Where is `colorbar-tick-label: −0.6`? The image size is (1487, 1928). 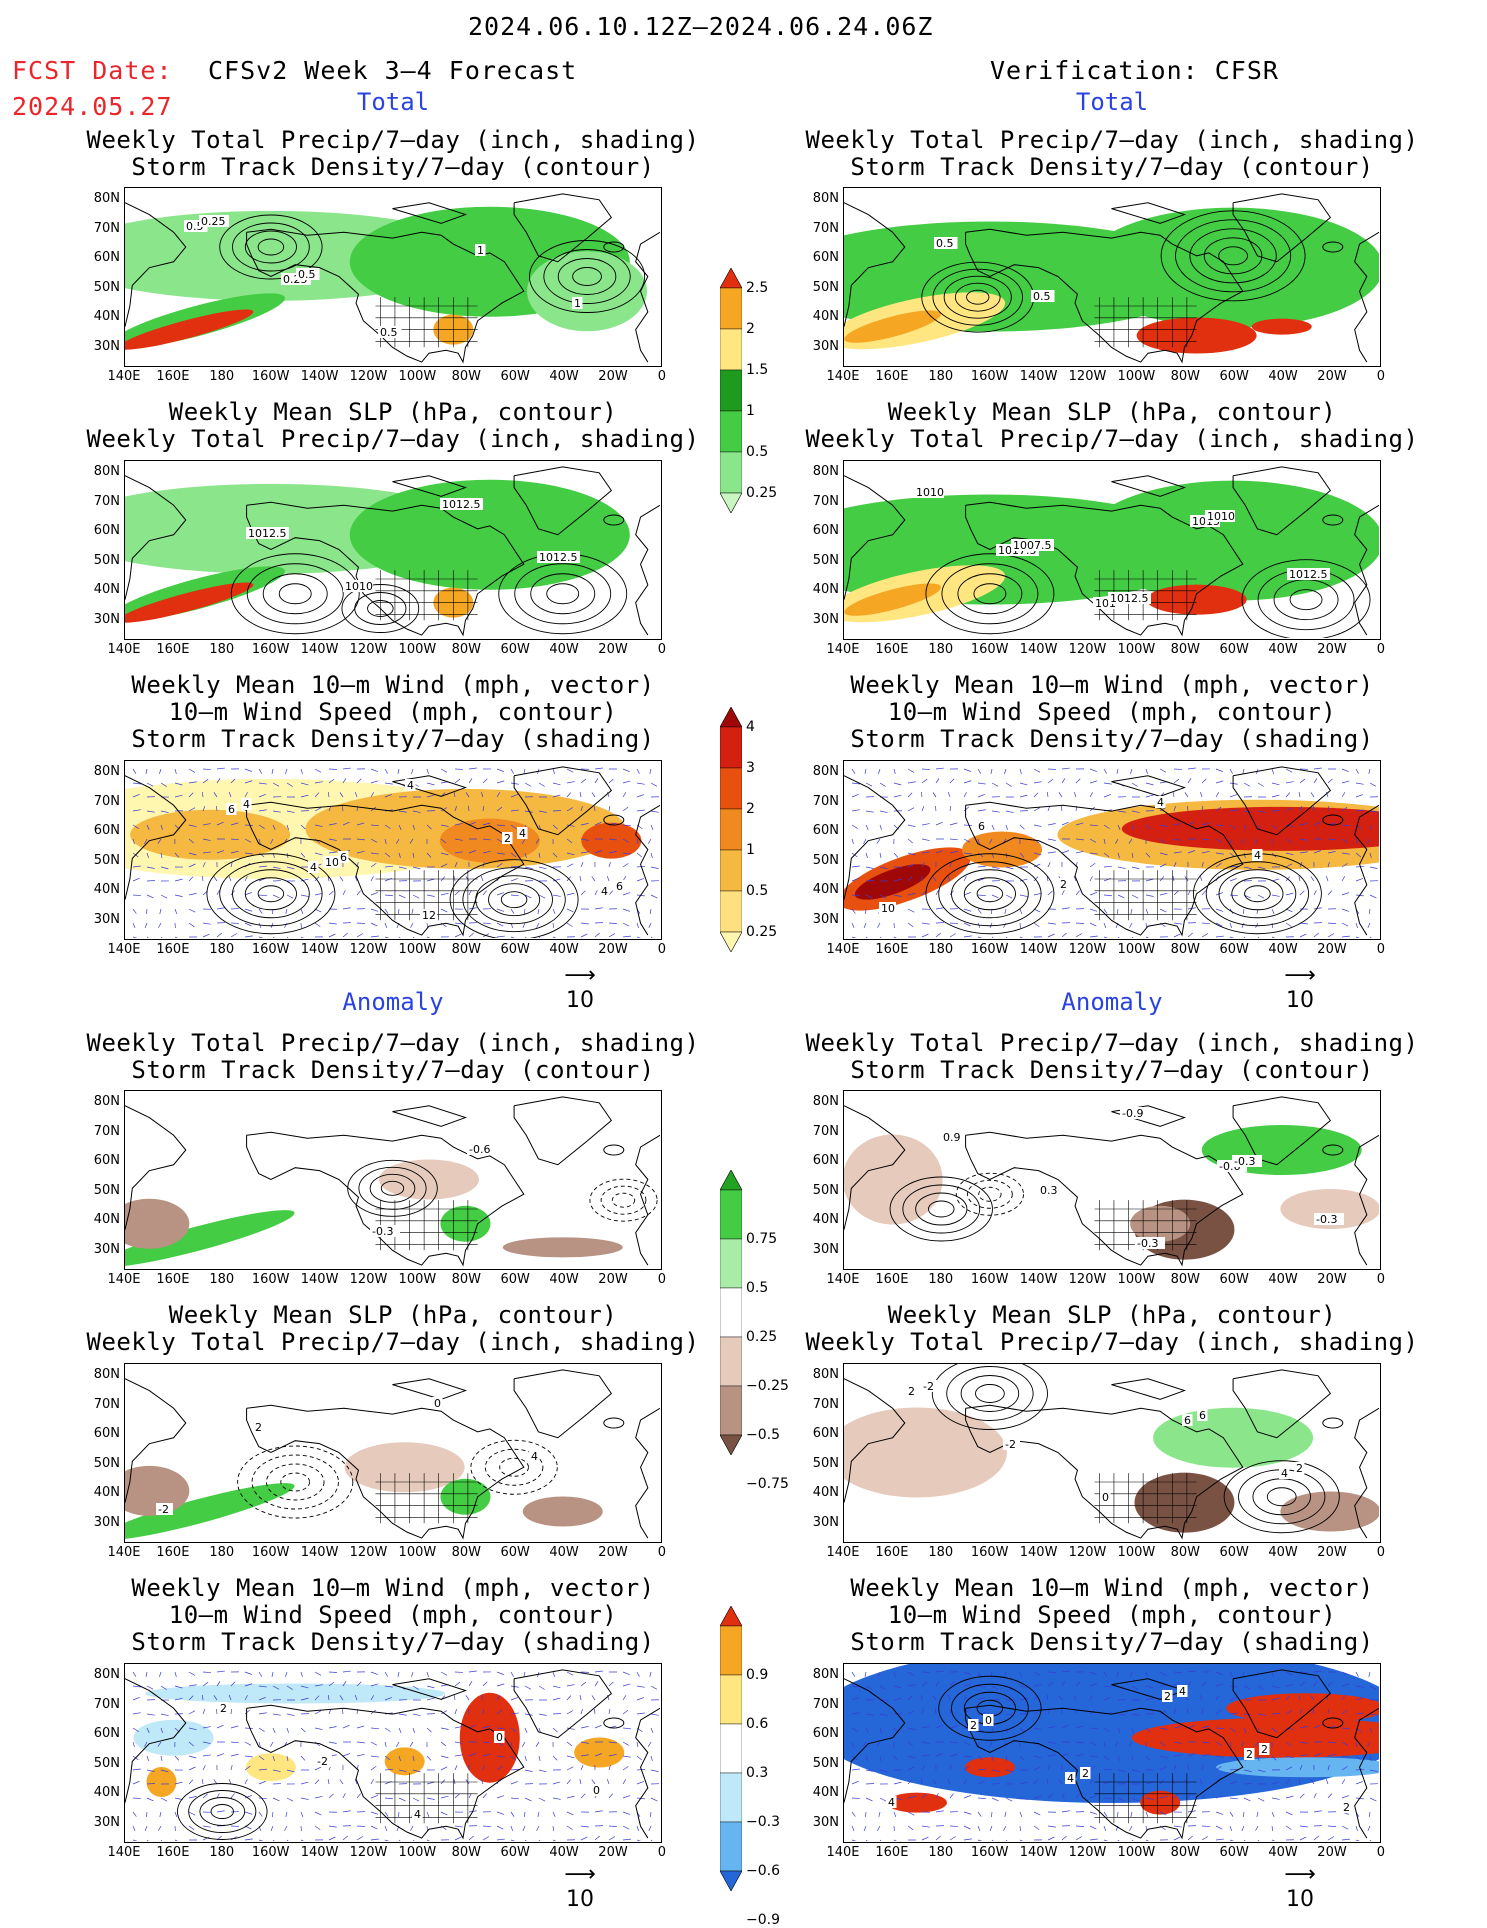
colorbar-tick-label: −0.6 is located at coordinates (763, 1871).